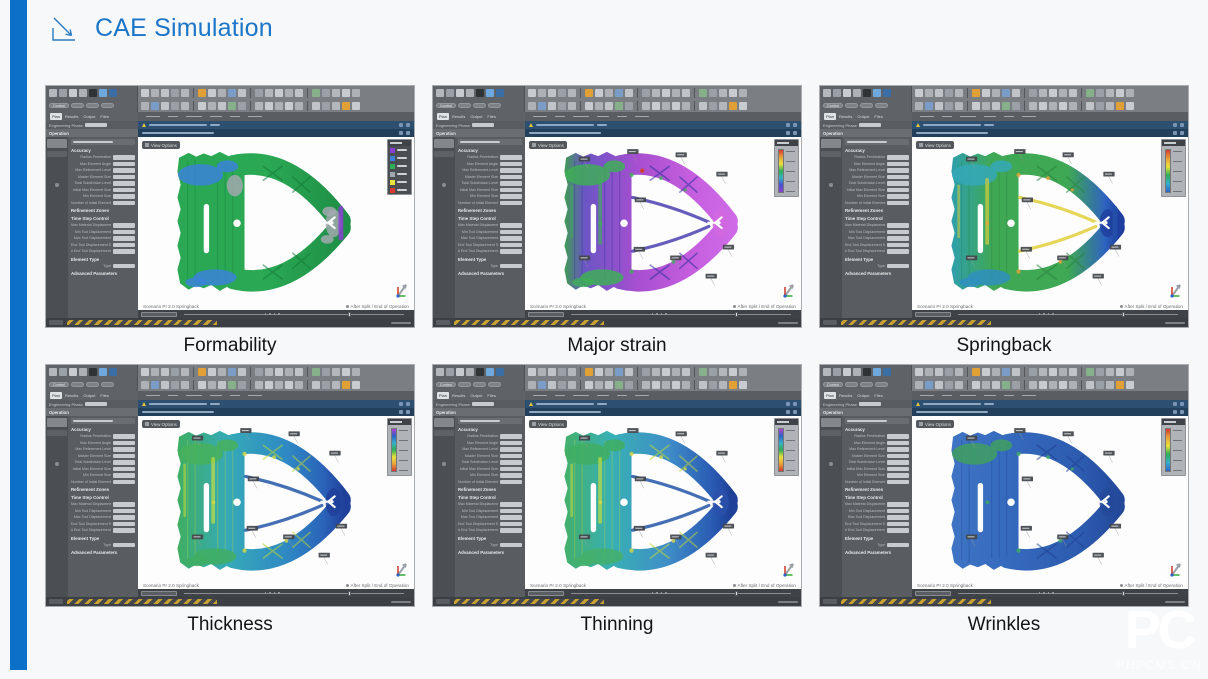  Describe the element at coordinates (476, 395) in the screenshot. I see `tab-output: Output` at that location.